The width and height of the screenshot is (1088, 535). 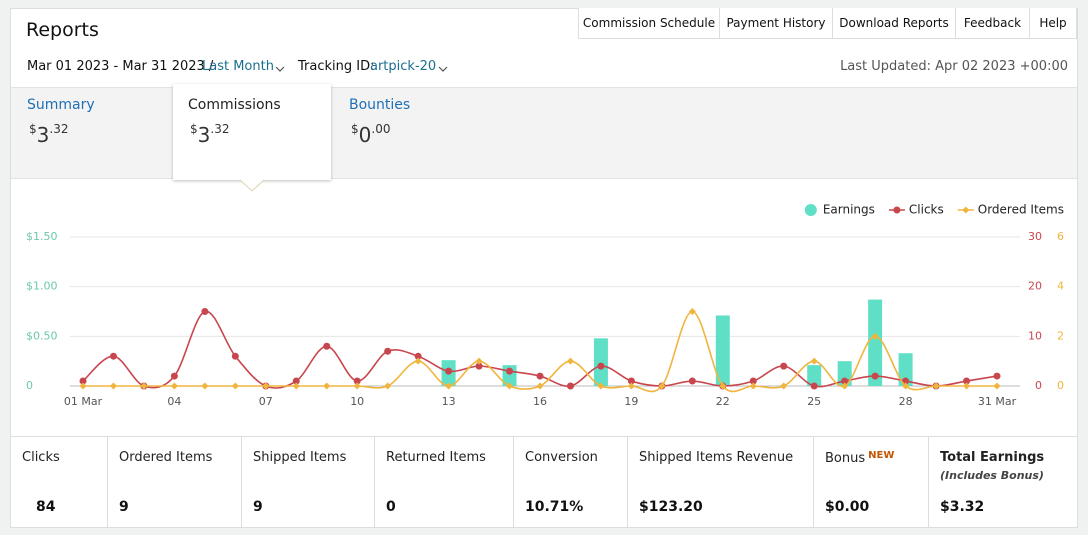 I want to click on tab-amount: $3.32, so click(x=48, y=134).